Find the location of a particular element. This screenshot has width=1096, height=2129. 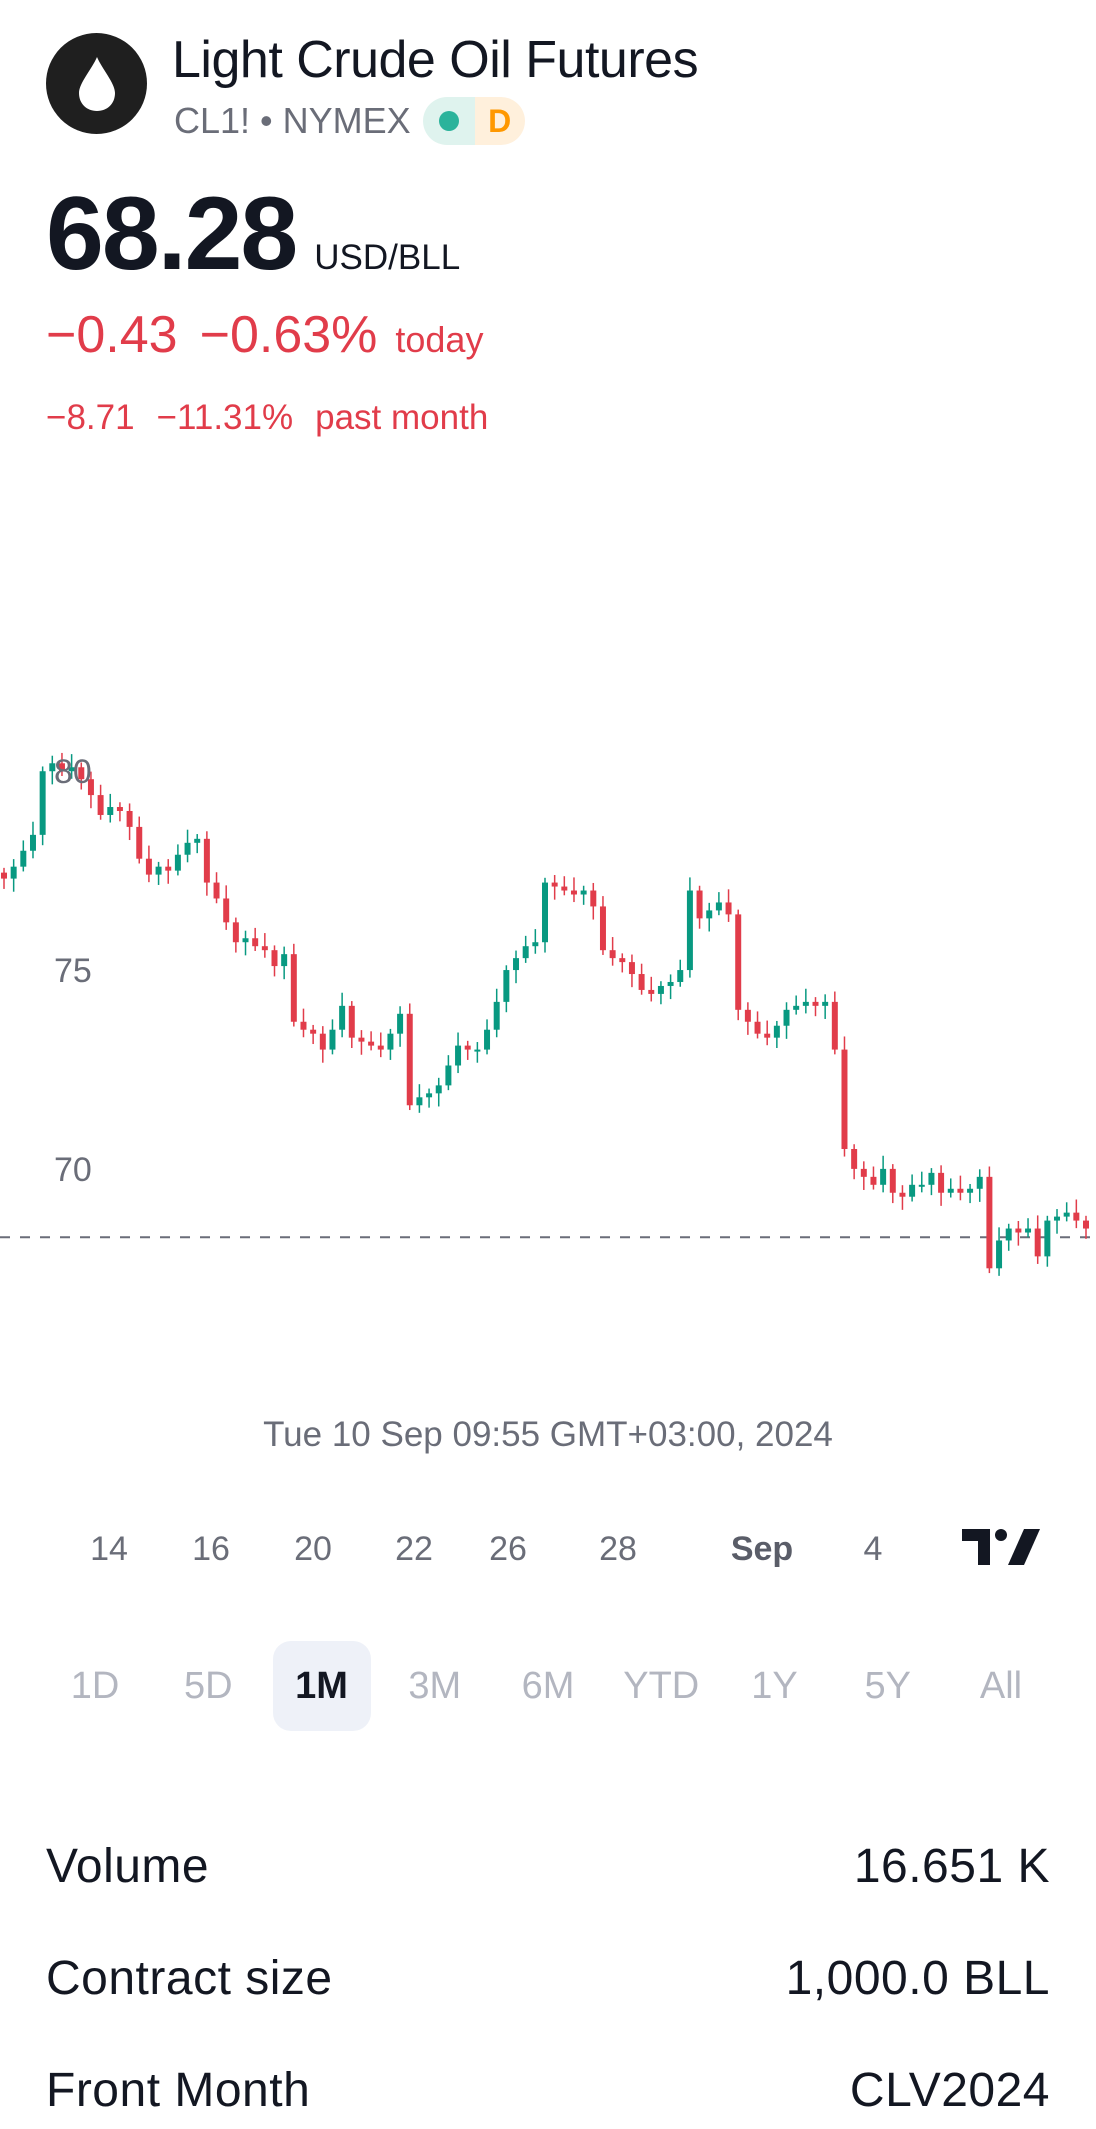

stat-value: CLV2024 is located at coordinates (949, 2090).